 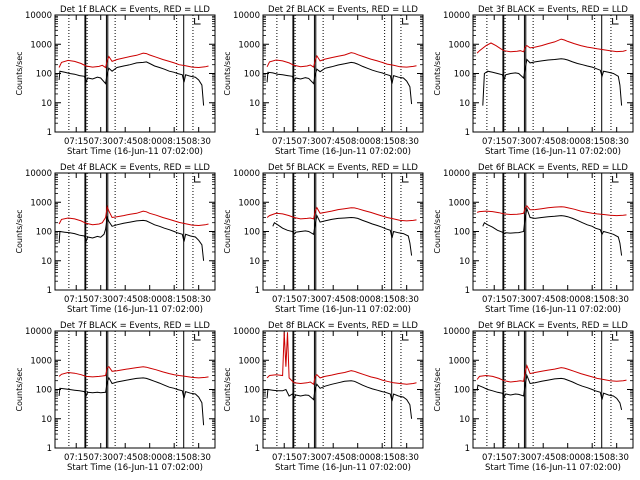 I want to click on panel-title: Det 1f BLACK = Events, RED = LLD, so click(x=135, y=10).